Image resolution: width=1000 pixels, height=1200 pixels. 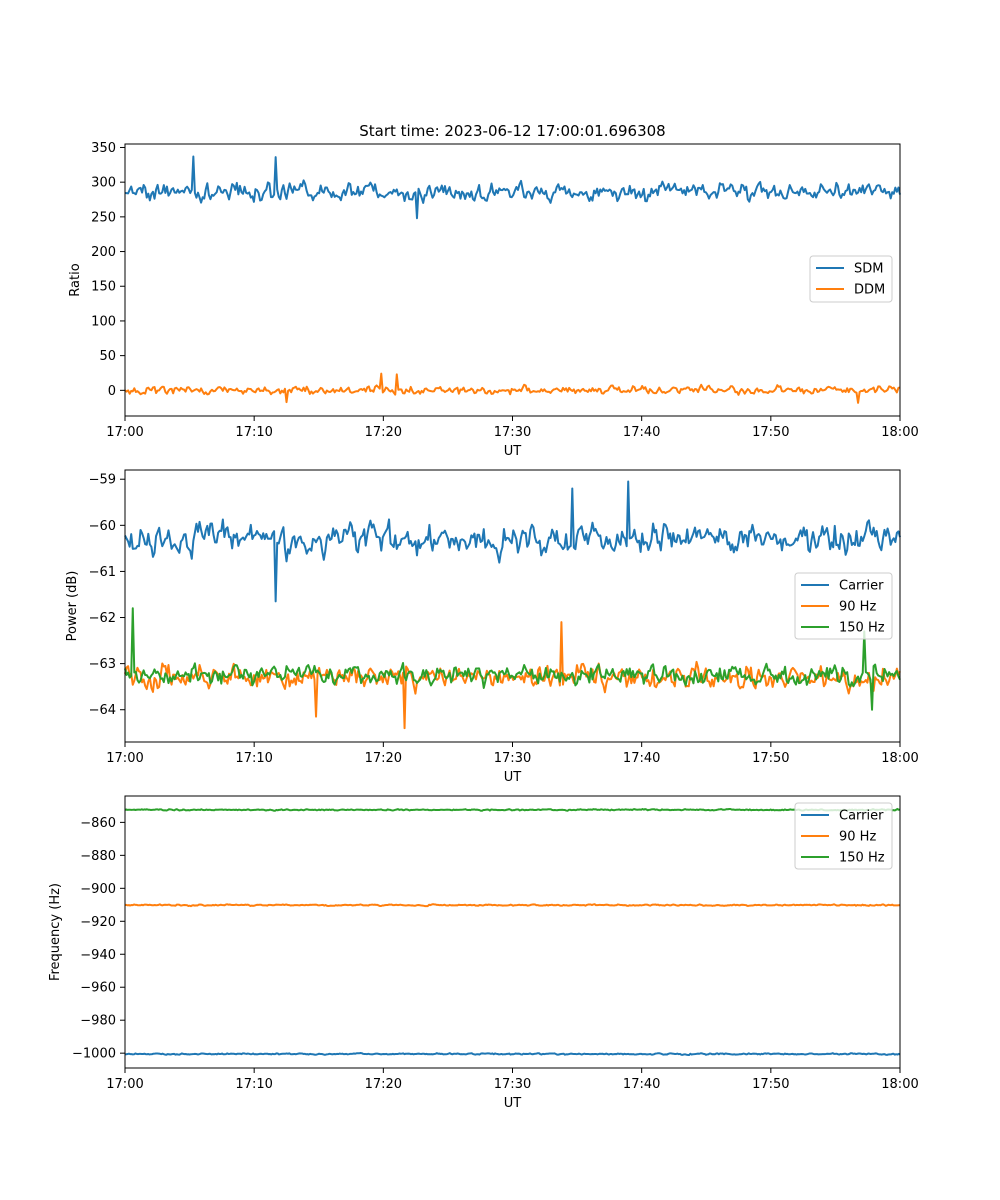 I want to click on y-tick-label: 200, so click(x=103, y=252).